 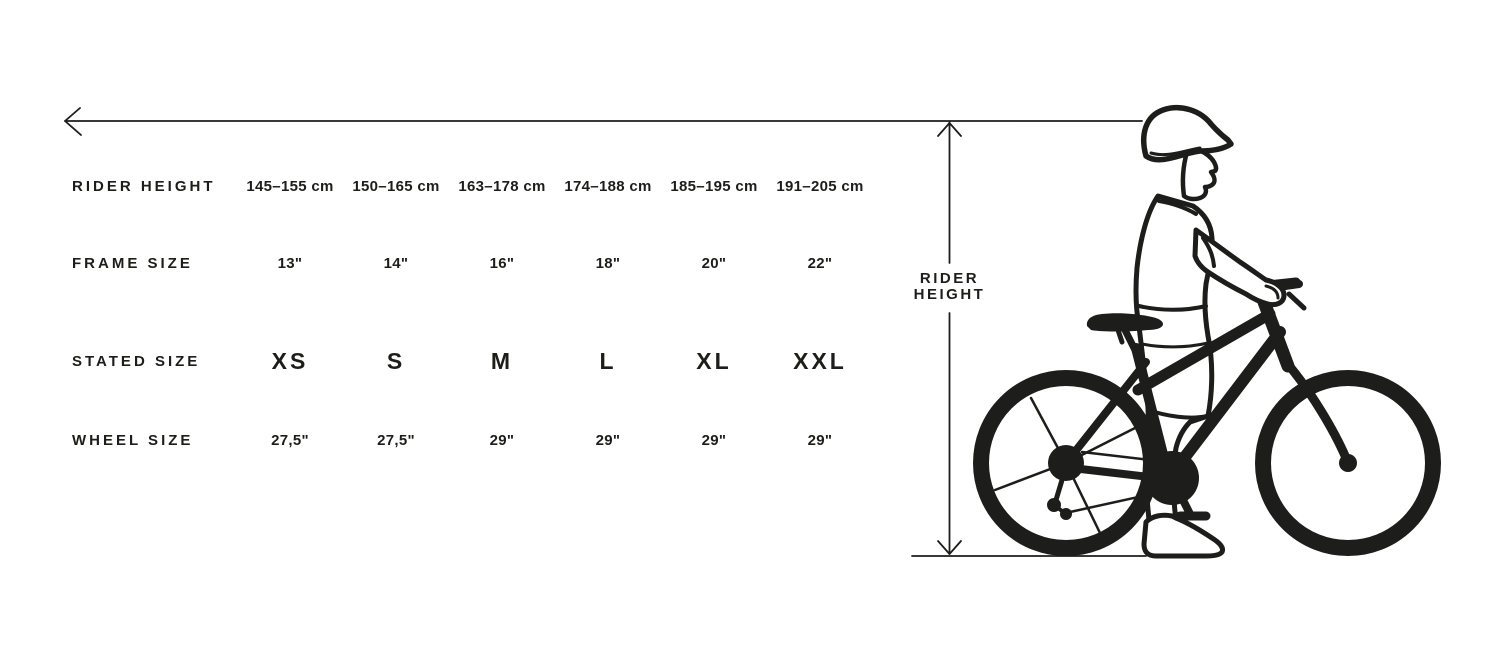 I want to click on row-label-rider-height: RIDER HEIGHT, so click(x=144, y=186).